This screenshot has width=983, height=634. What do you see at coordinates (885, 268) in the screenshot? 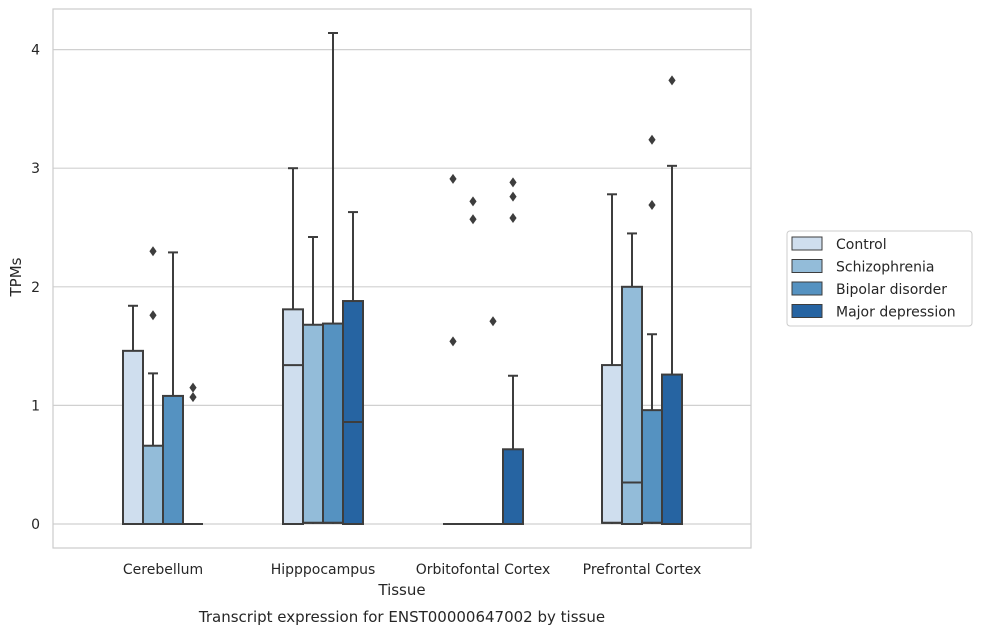
I see `legend-label: Schizophrenia` at bounding box center [885, 268].